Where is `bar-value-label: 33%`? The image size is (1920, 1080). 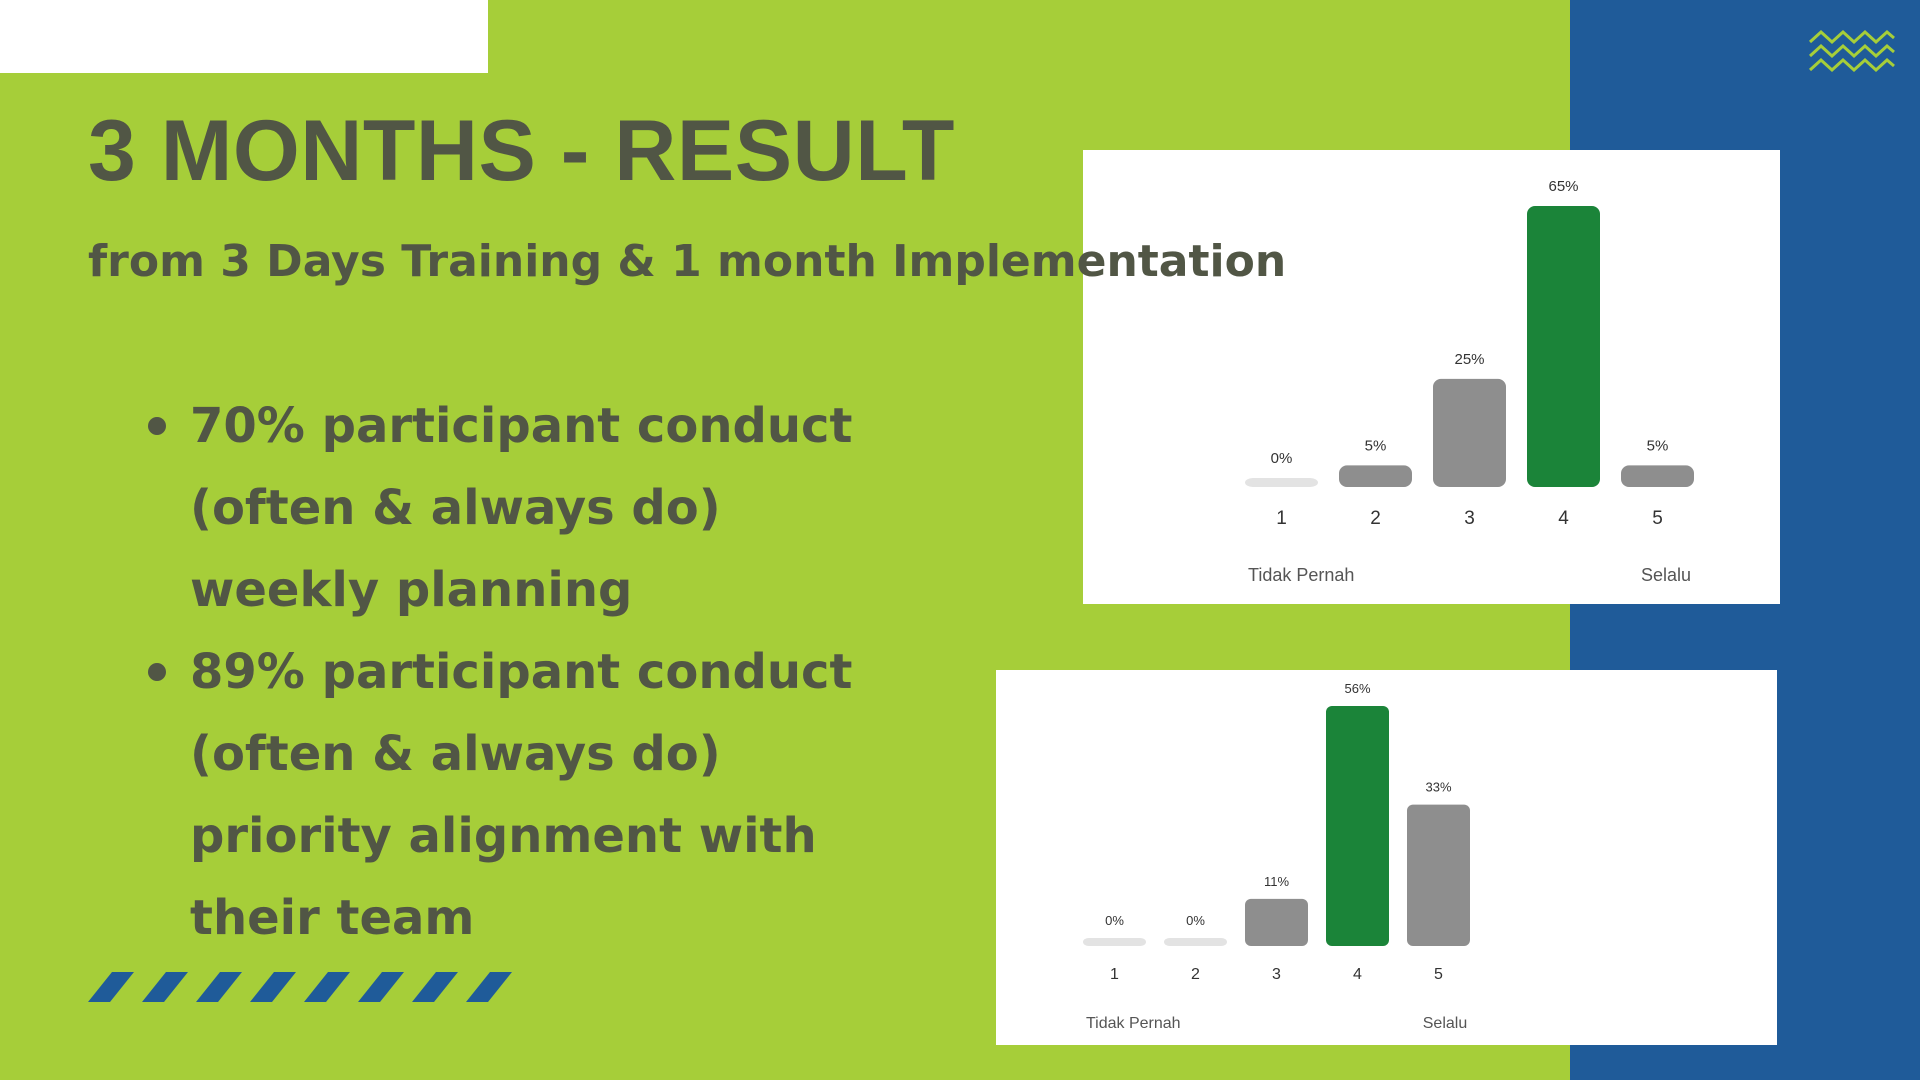 bar-value-label: 33% is located at coordinates (1438, 787).